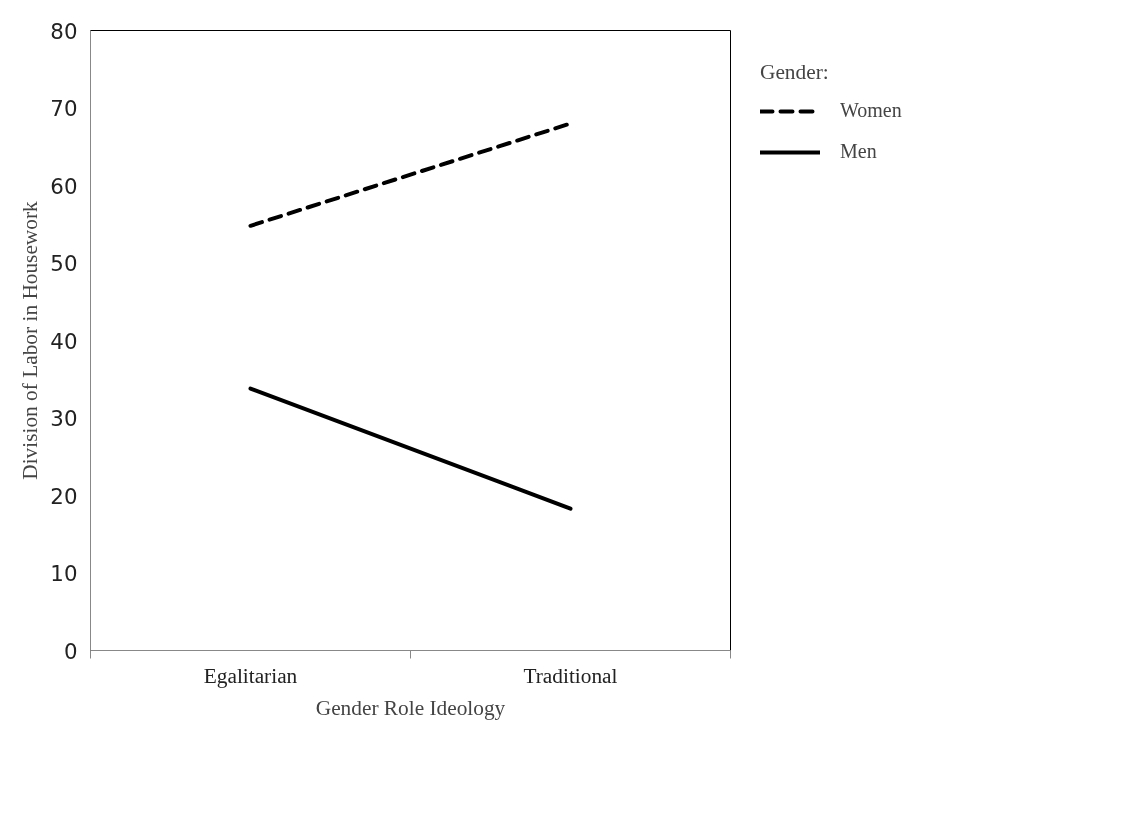  Describe the element at coordinates (64, 263) in the screenshot. I see `y-tick-label: 50` at that location.